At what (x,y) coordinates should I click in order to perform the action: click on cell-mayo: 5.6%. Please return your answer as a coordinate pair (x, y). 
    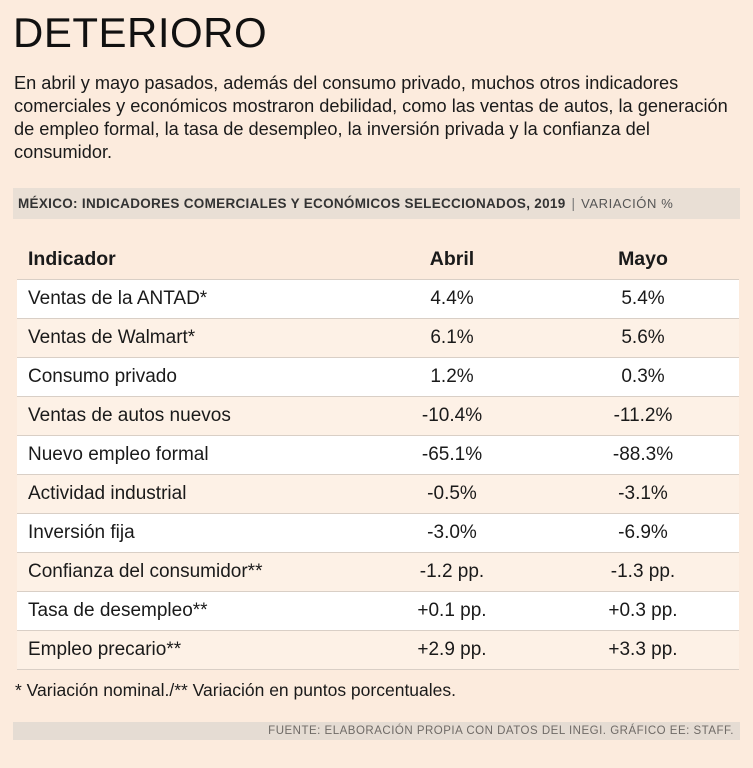
    Looking at the image, I should click on (643, 337).